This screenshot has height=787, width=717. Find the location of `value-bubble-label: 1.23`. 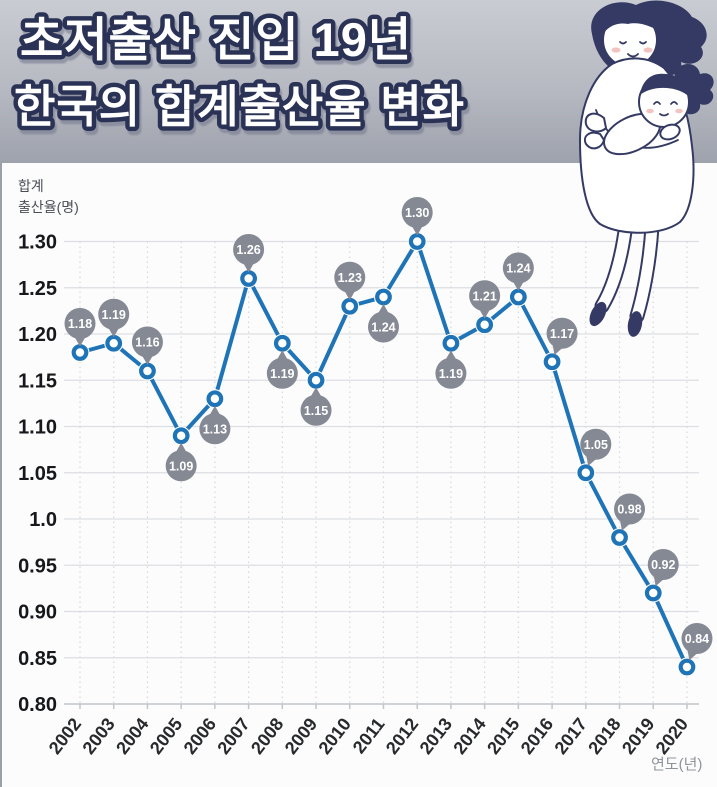

value-bubble-label: 1.23 is located at coordinates (350, 278).